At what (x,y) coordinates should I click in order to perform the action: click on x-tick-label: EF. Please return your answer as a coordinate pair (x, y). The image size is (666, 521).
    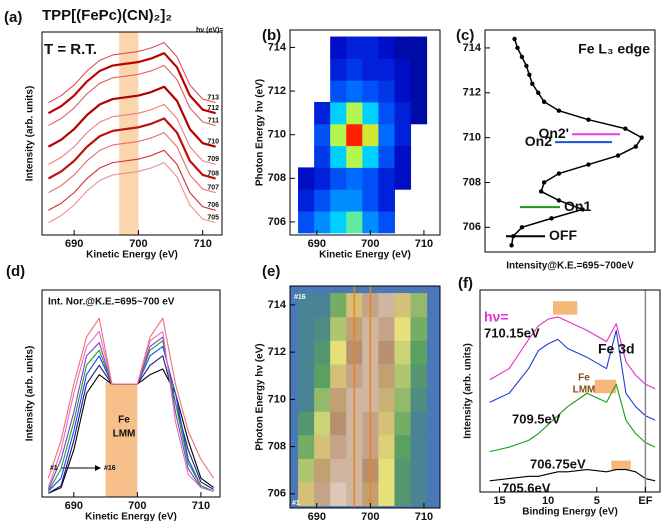
    Looking at the image, I should click on (645, 501).